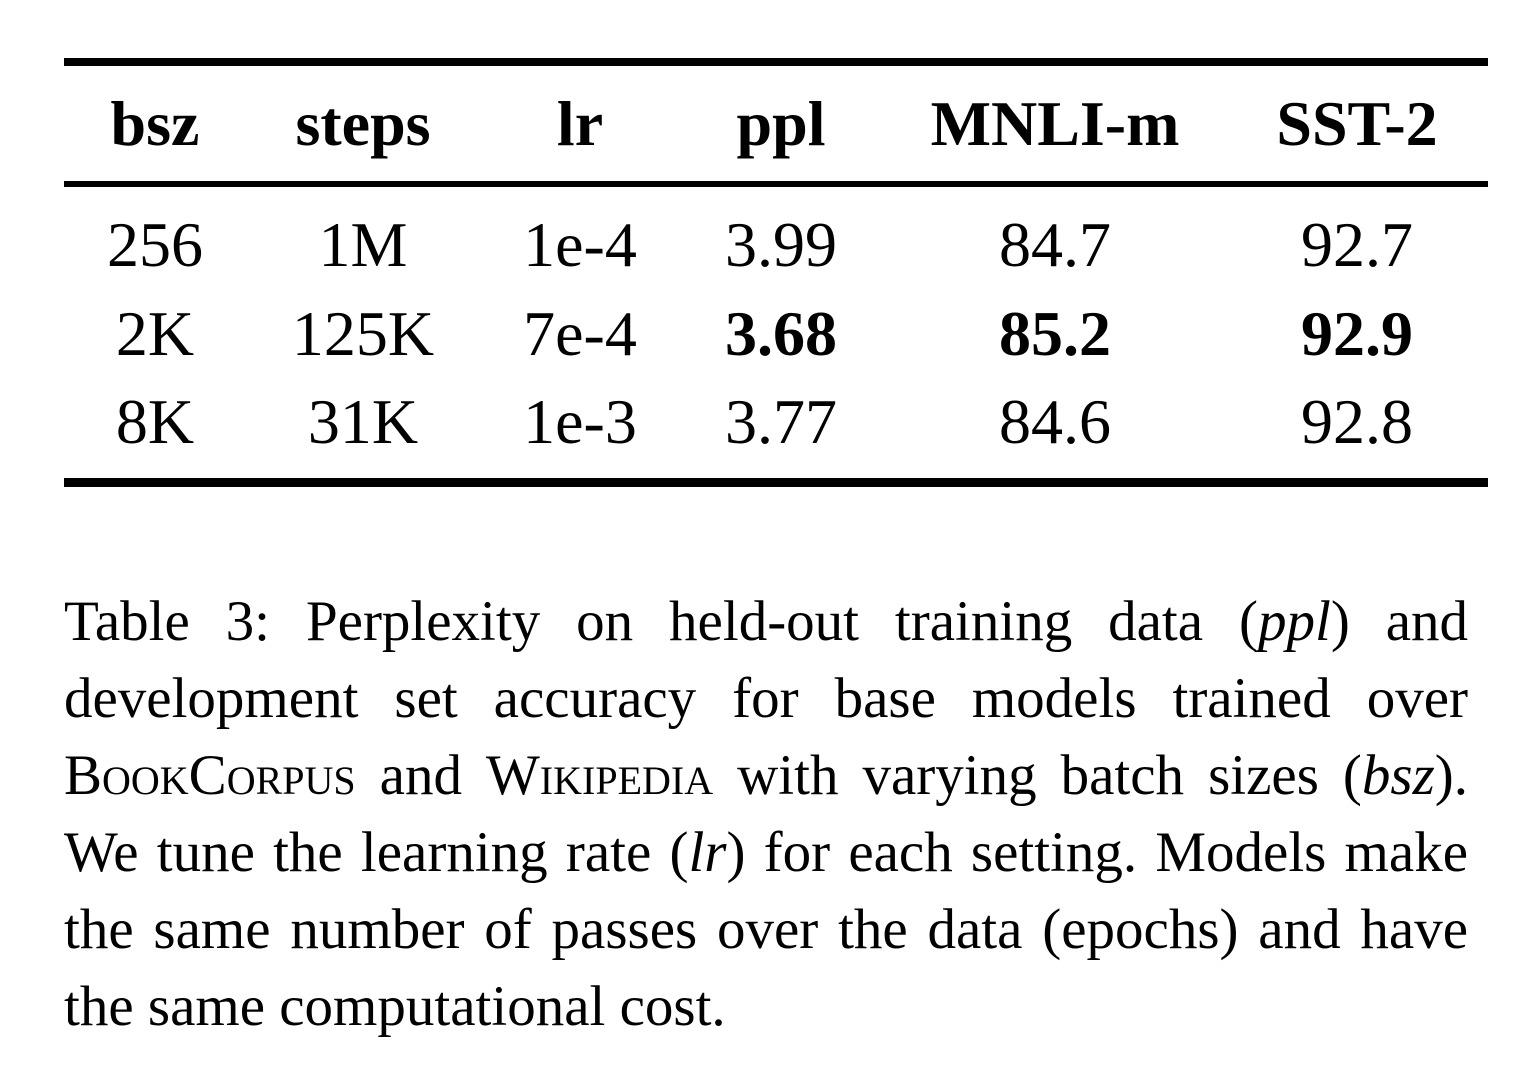 This screenshot has width=1530, height=1068. What do you see at coordinates (580, 421) in the screenshot?
I see `cell-lr: 1e-3` at bounding box center [580, 421].